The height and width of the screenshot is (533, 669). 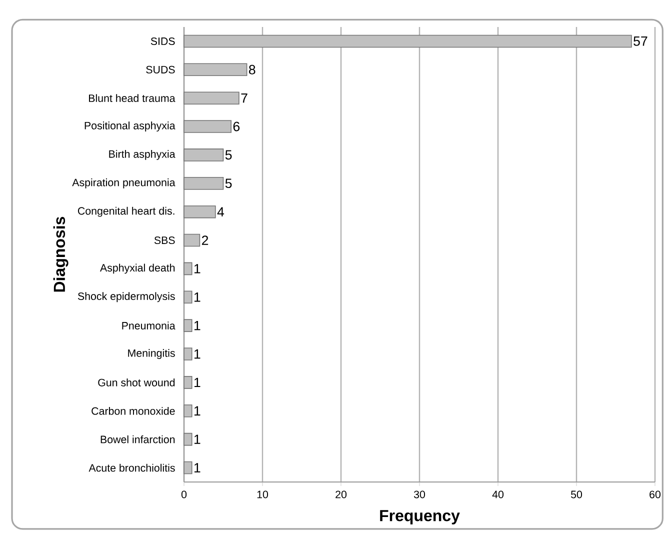 I want to click on x-axis-title: Frequency, so click(x=420, y=517).